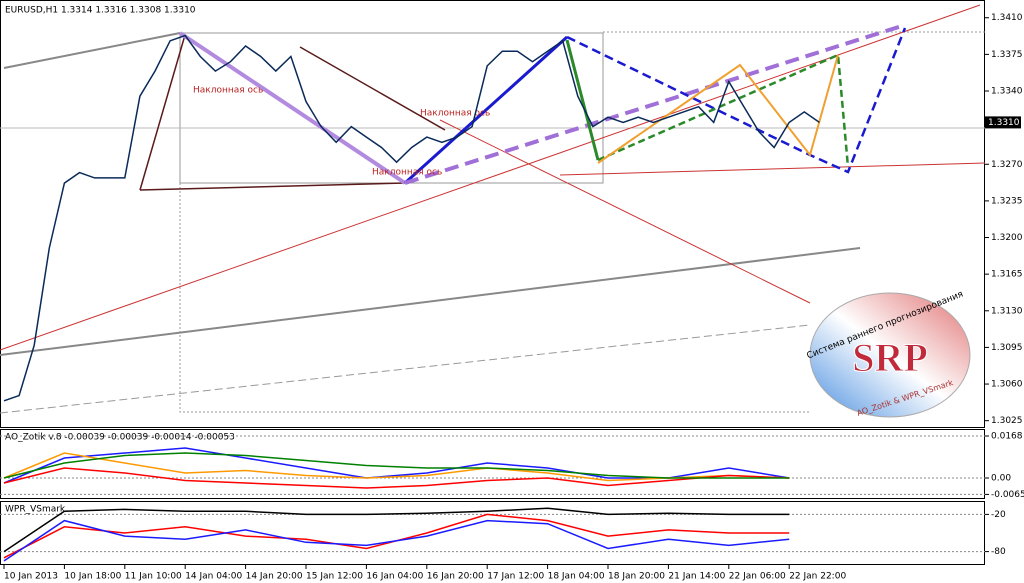 The height and width of the screenshot is (583, 1024). Describe the element at coordinates (998, 552) in the screenshot. I see `y-tick-label: -80` at that location.